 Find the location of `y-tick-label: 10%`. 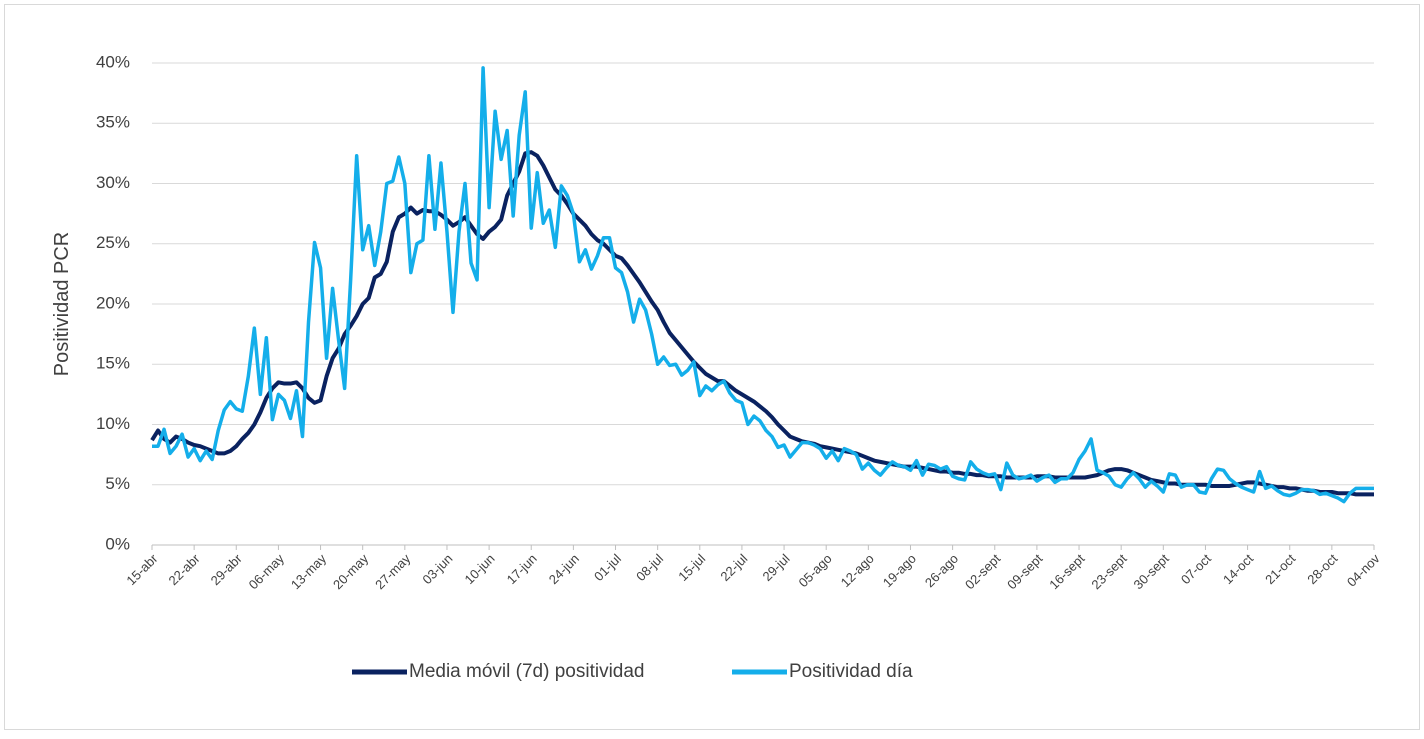

y-tick-label: 10% is located at coordinates (113, 423).